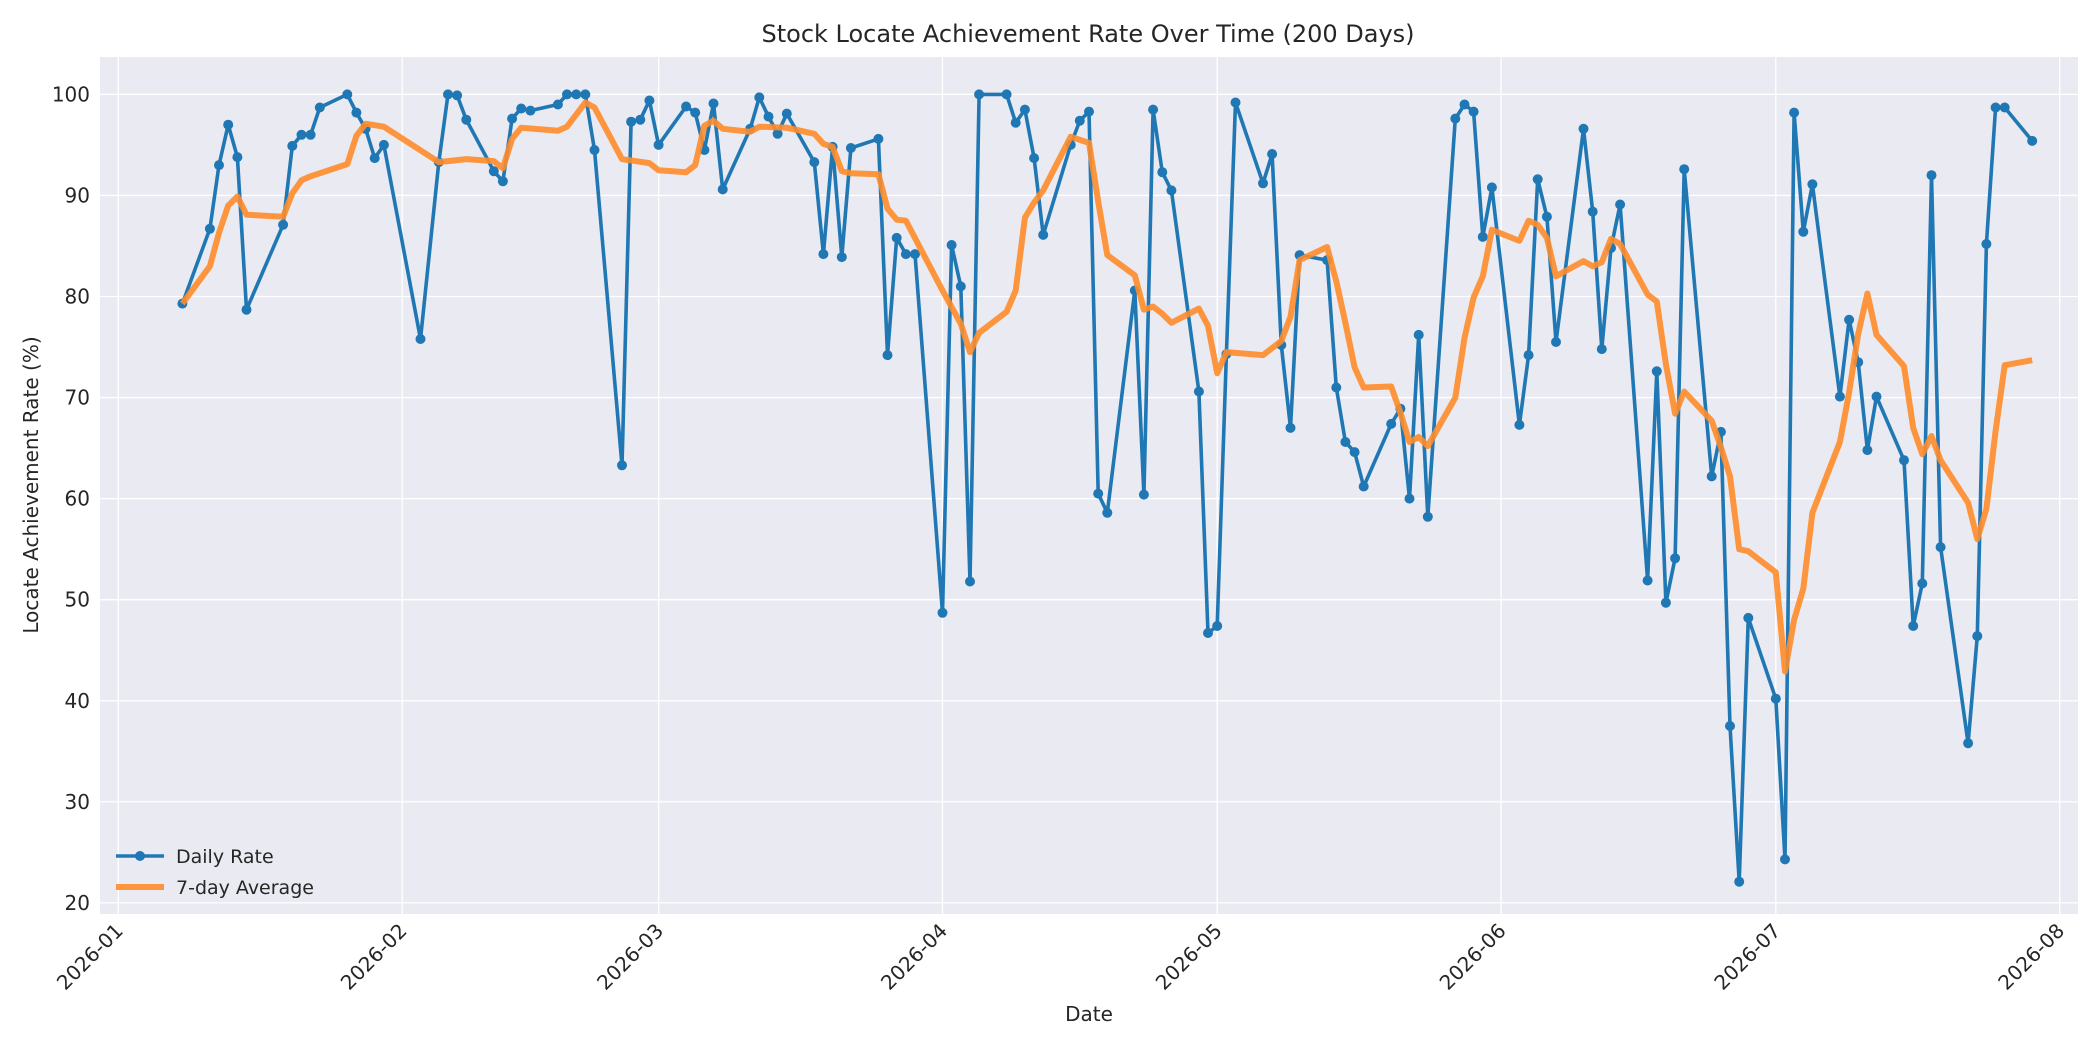 Image resolution: width=2100 pixels, height=1050 pixels. Describe the element at coordinates (77, 195) in the screenshot. I see `y-tick-label: 90` at that location.